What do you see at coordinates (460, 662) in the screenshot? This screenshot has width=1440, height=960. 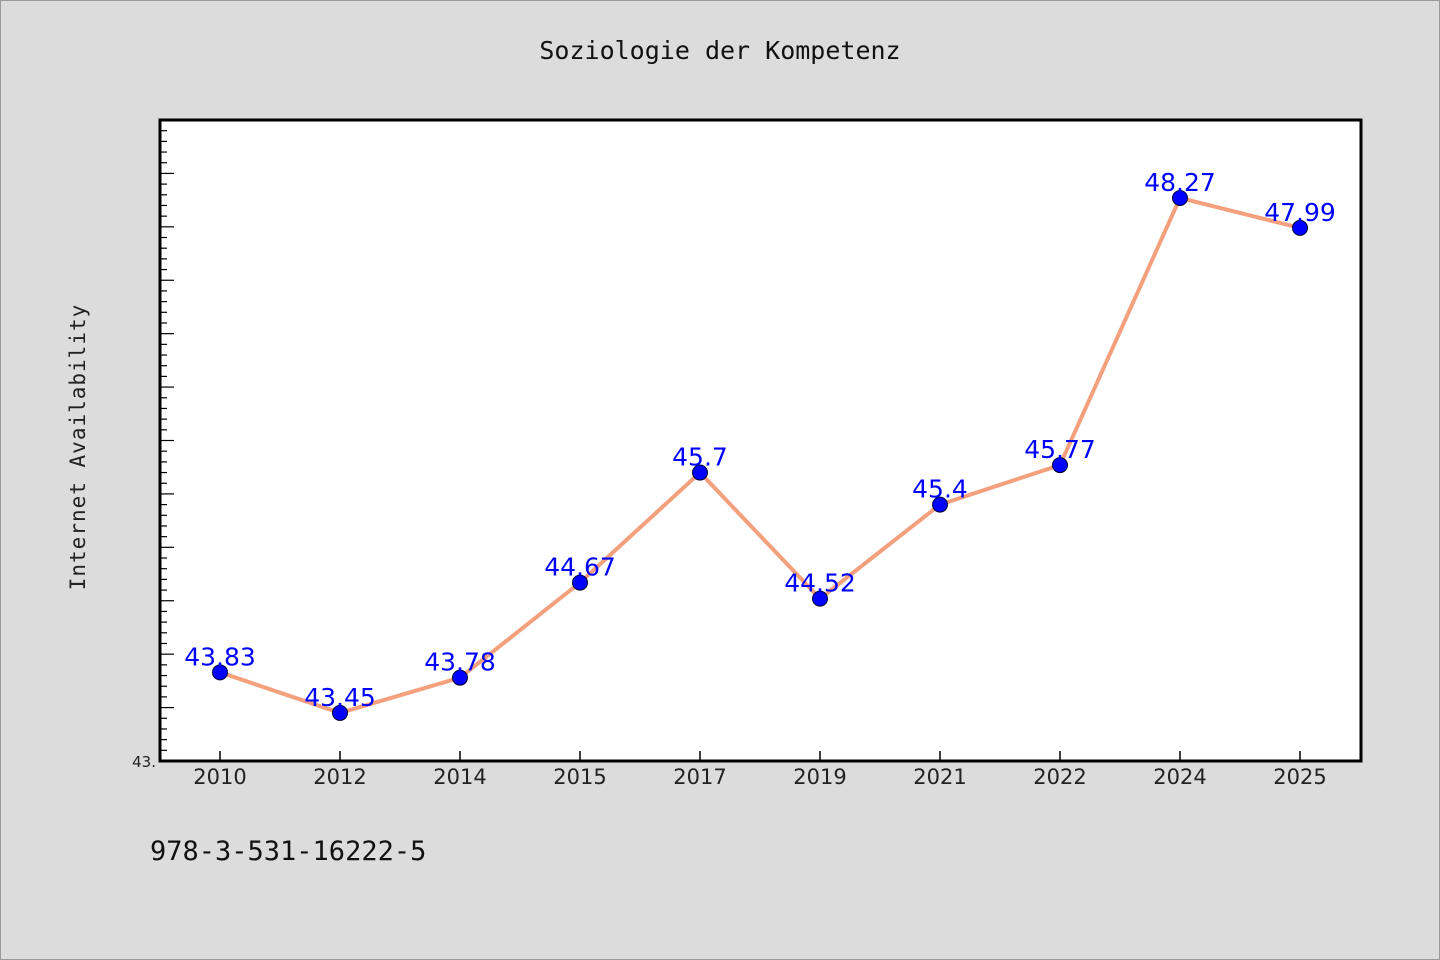 I see `data-label: 43.78` at bounding box center [460, 662].